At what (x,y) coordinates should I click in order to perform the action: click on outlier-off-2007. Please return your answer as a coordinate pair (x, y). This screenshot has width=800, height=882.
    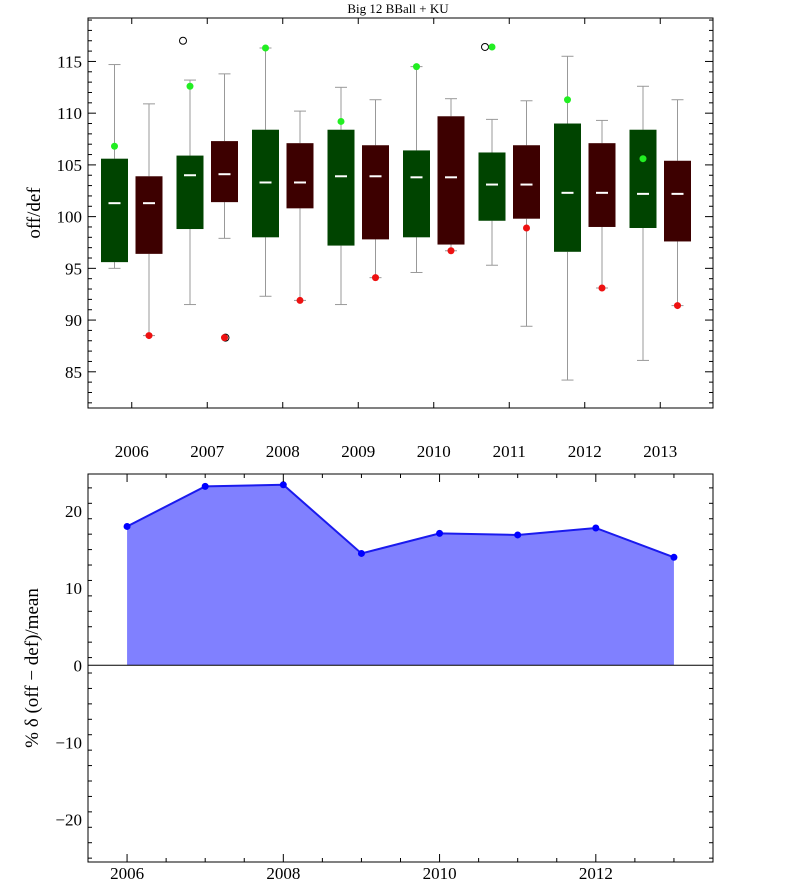
    Looking at the image, I should click on (183, 40).